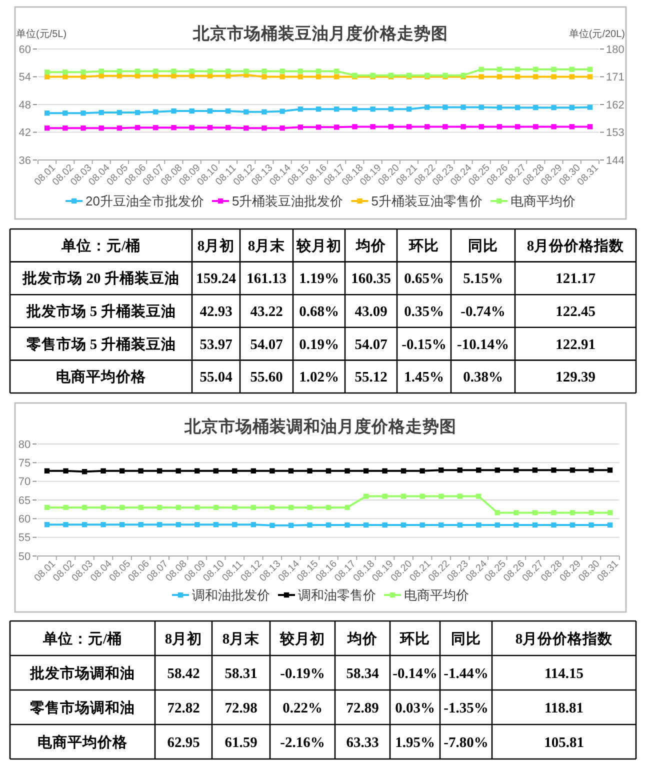 The height and width of the screenshot is (768, 646). I want to click on y-tick-label: 36, so click(24, 160).